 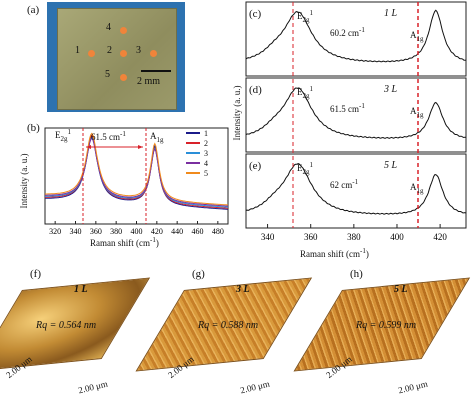 What do you see at coordinates (157, 231) in the screenshot?
I see `panel-b-xtick: 420` at bounding box center [157, 231].